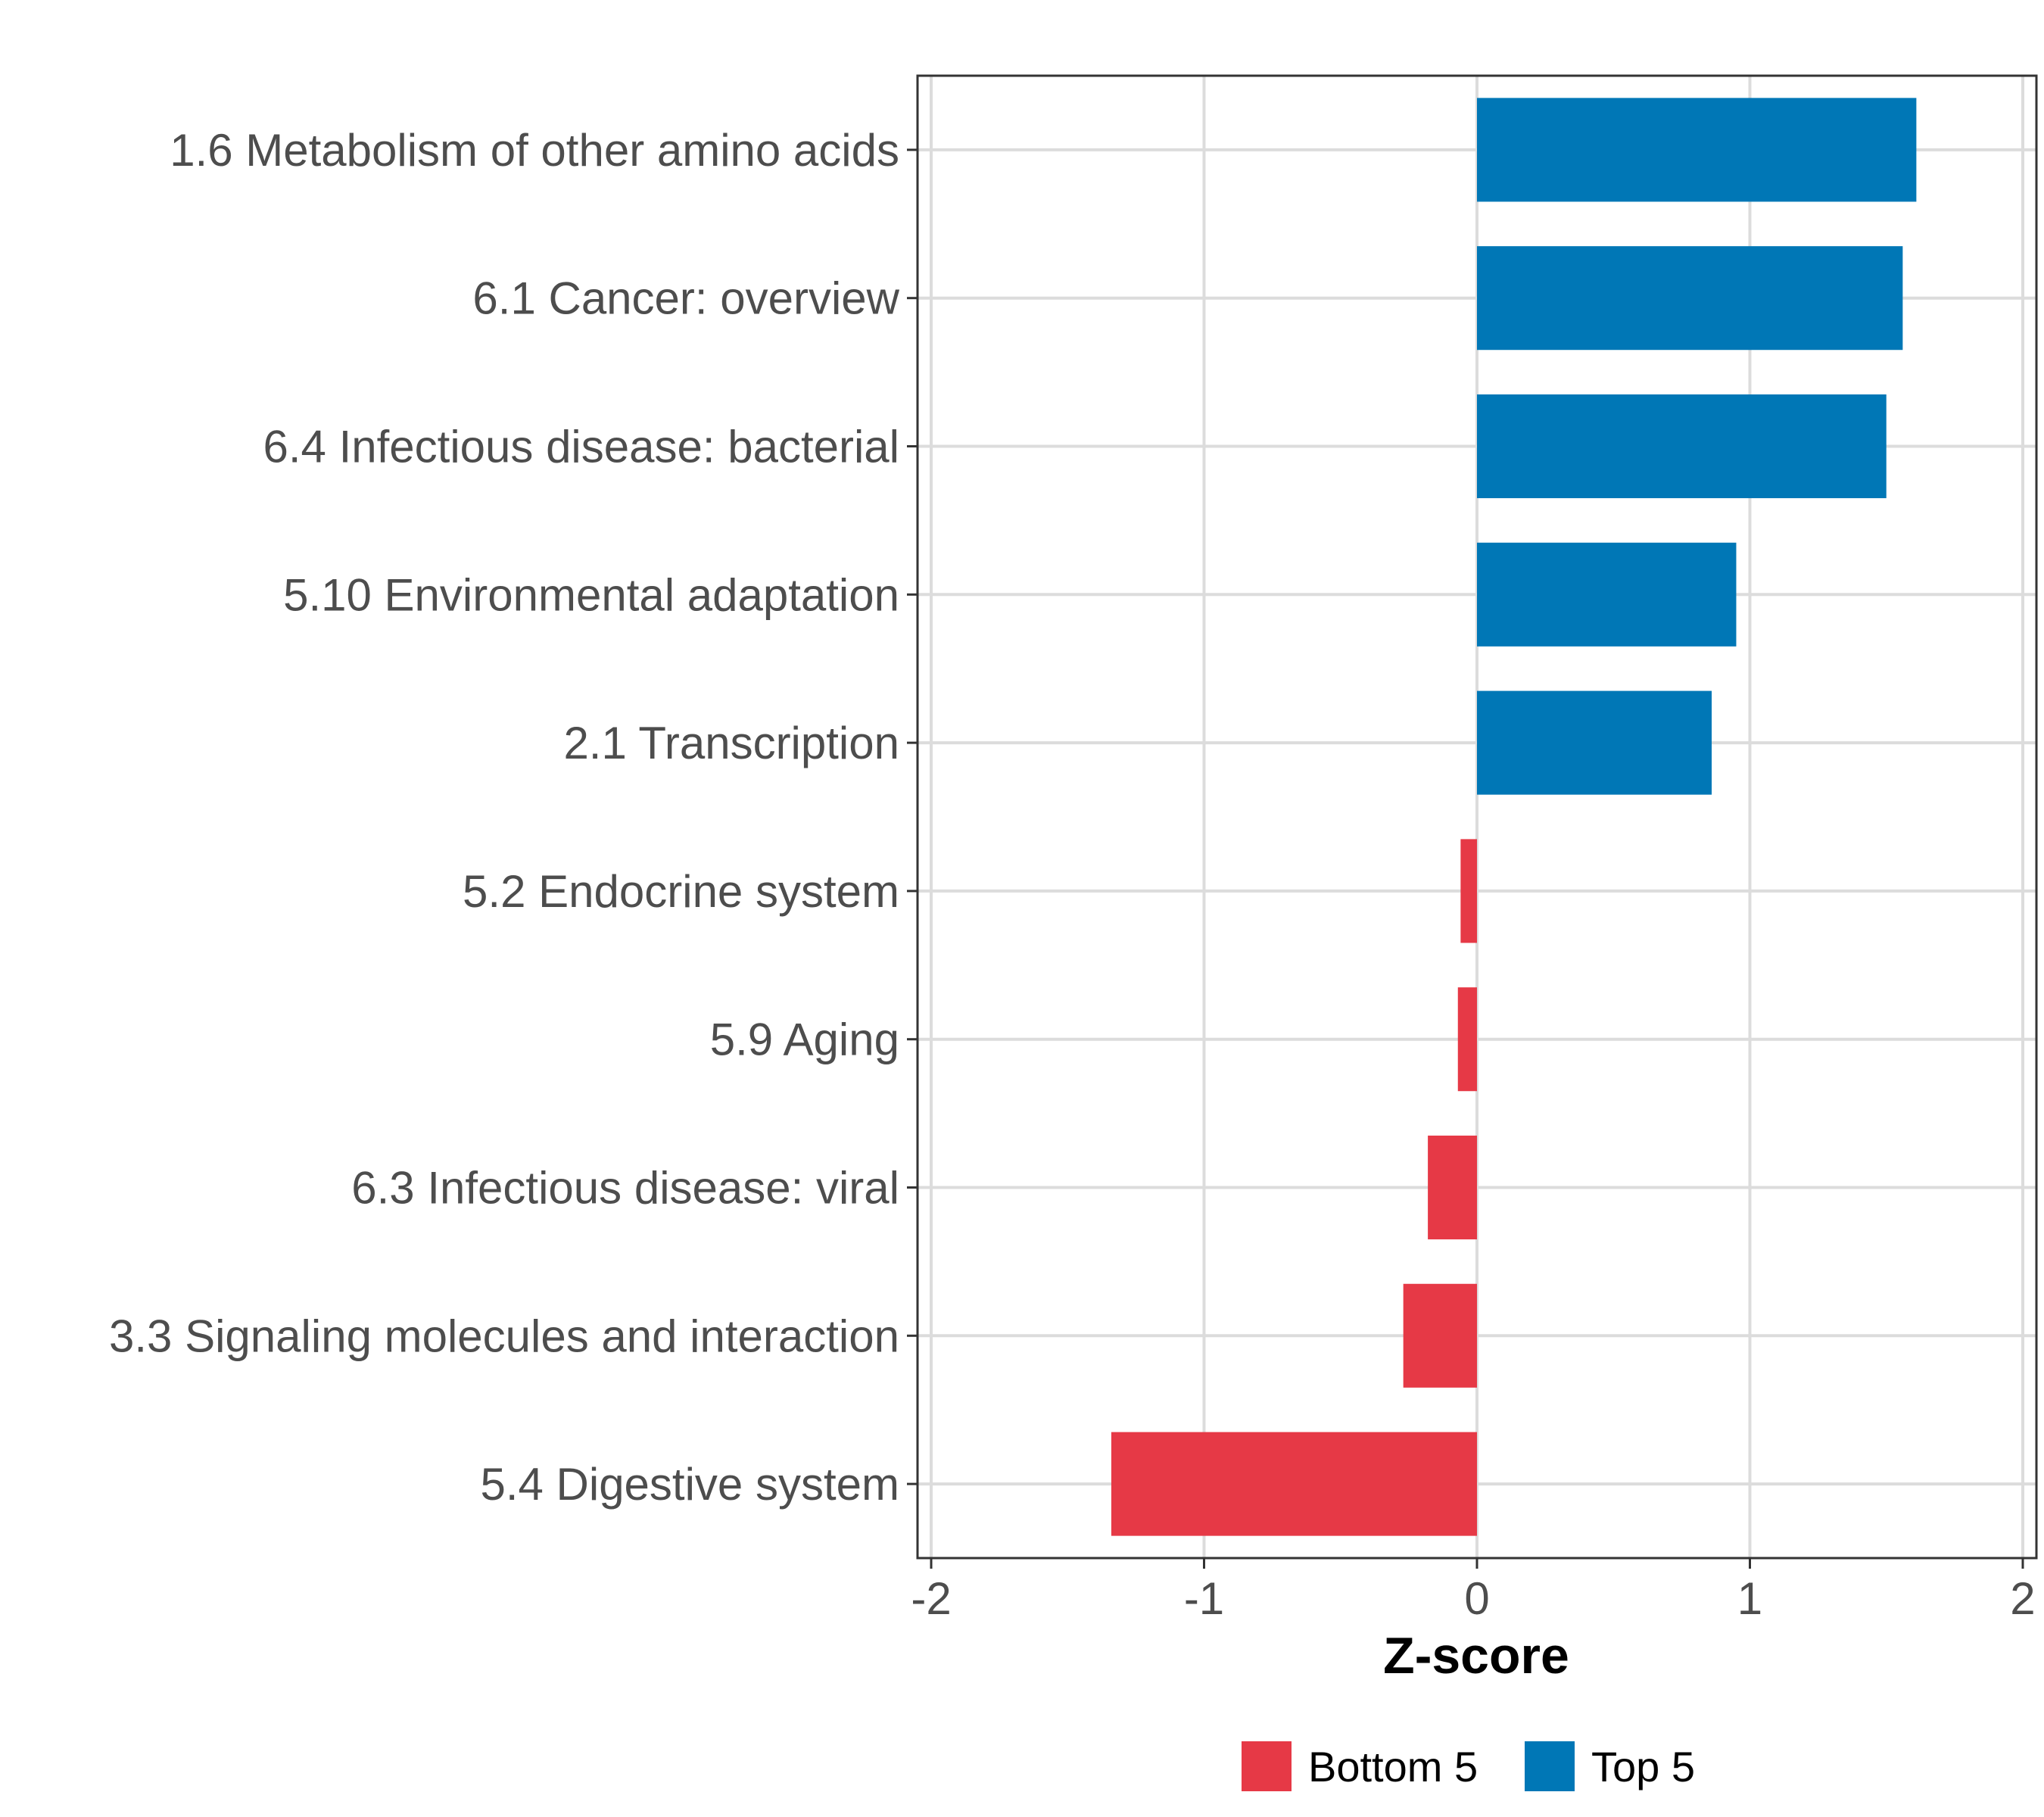  I want to click on y-tick-label: 5.2 Endocrine system, so click(681, 891).